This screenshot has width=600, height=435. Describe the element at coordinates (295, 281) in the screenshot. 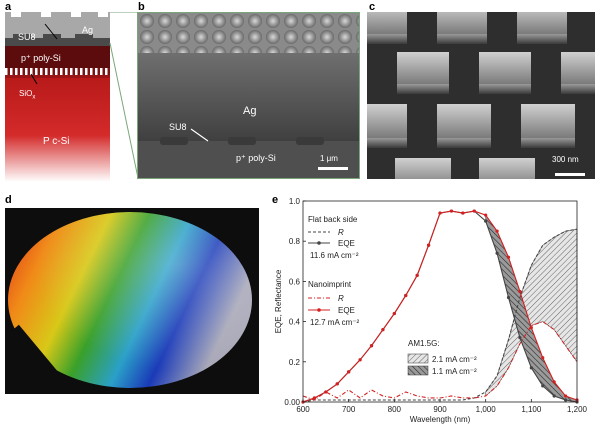

I see `y-tick-label: 0.6` at that location.